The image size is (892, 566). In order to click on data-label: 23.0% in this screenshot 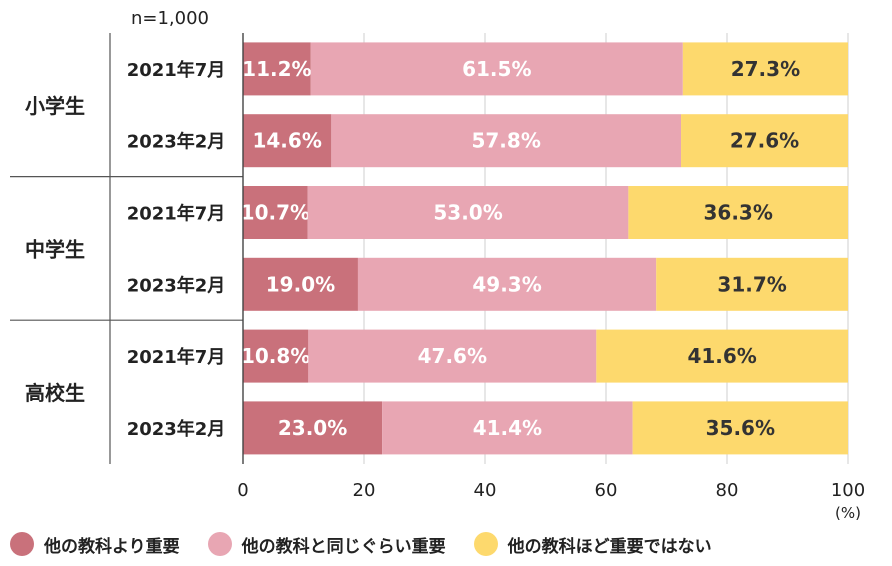, I will do `click(312, 428)`.